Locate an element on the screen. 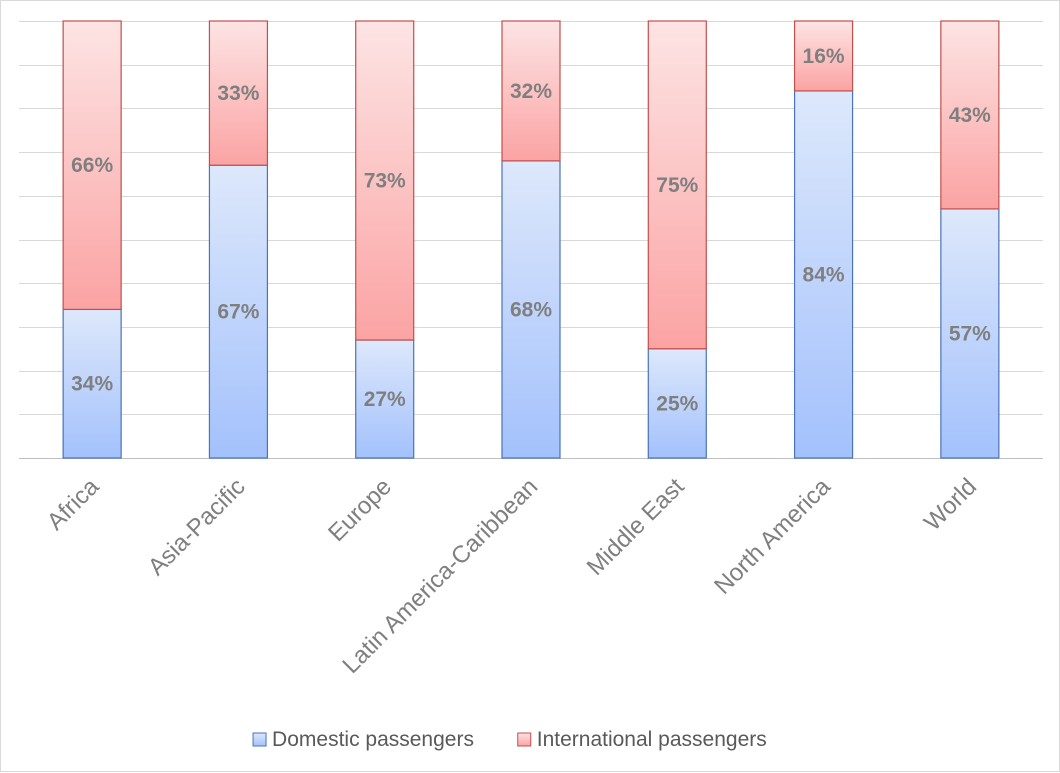 The image size is (1060, 773). bar-domestic-north-america is located at coordinates (823, 274).